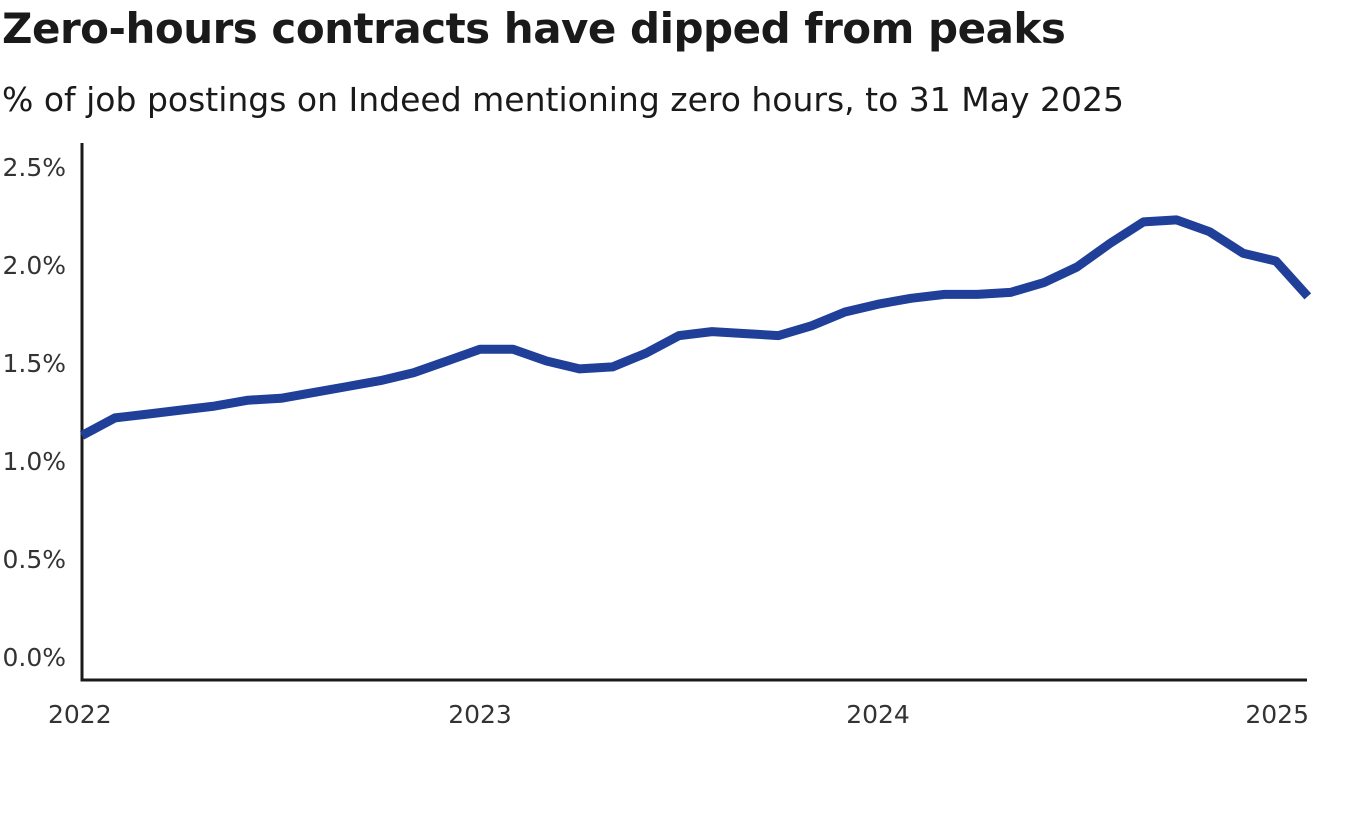  What do you see at coordinates (34, 363) in the screenshot?
I see `y-tick-label: 1.5%` at bounding box center [34, 363].